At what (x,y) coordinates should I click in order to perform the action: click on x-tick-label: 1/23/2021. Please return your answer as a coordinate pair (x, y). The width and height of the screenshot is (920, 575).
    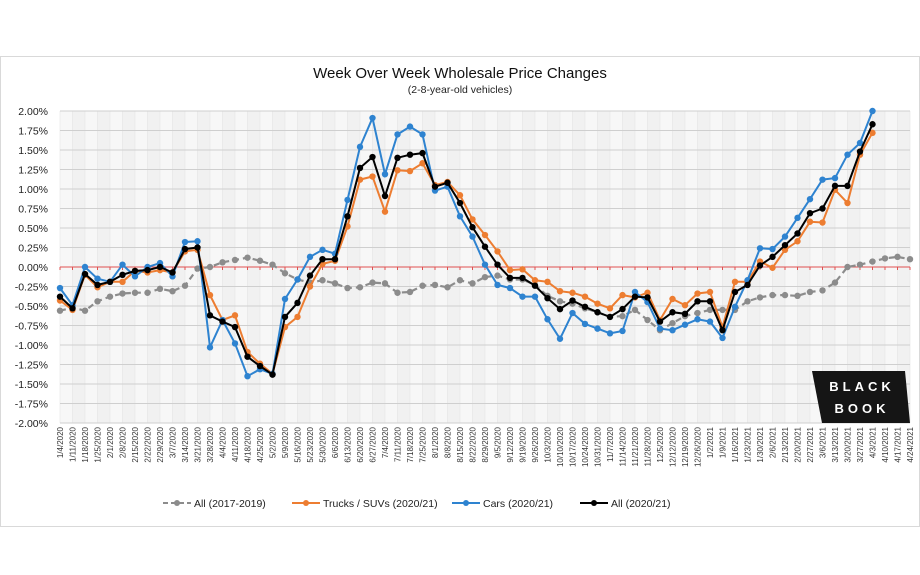
    Looking at the image, I should click on (748, 444).